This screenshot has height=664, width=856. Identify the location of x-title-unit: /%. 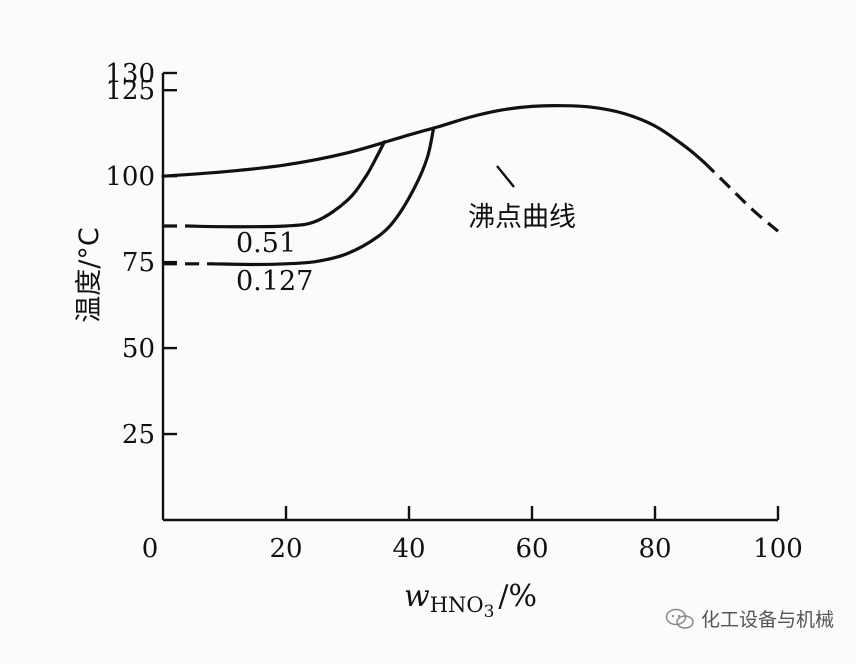
(517, 596).